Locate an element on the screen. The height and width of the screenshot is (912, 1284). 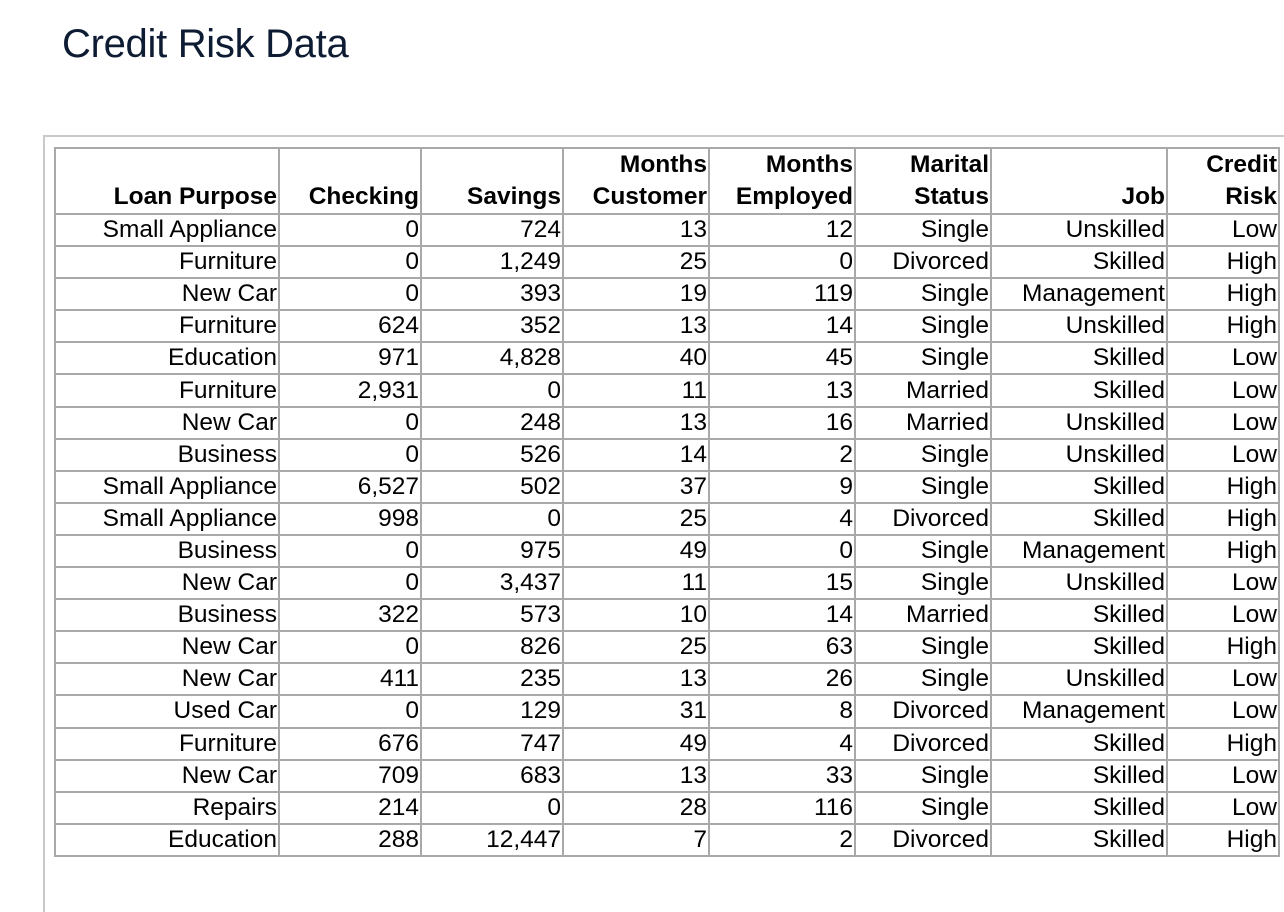
table-row: New Car 0 3,437 11 15 Single Unskilled Low is located at coordinates (667, 583).